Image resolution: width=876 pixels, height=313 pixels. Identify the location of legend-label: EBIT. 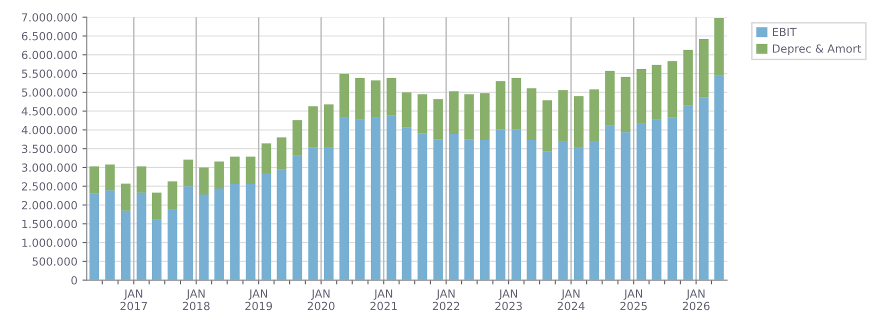
(784, 32).